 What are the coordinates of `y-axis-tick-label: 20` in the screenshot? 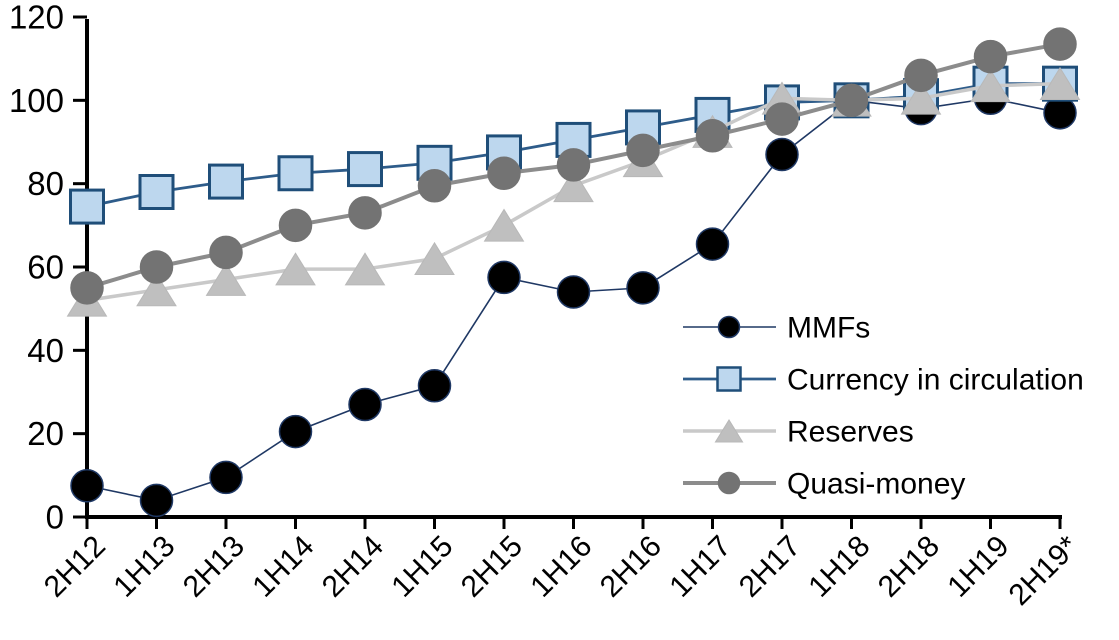 It's located at (45, 433).